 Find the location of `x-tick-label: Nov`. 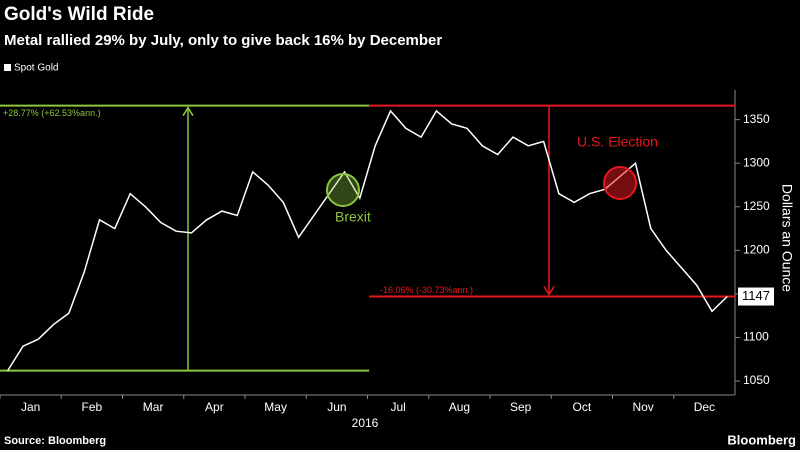

x-tick-label: Nov is located at coordinates (642, 407).